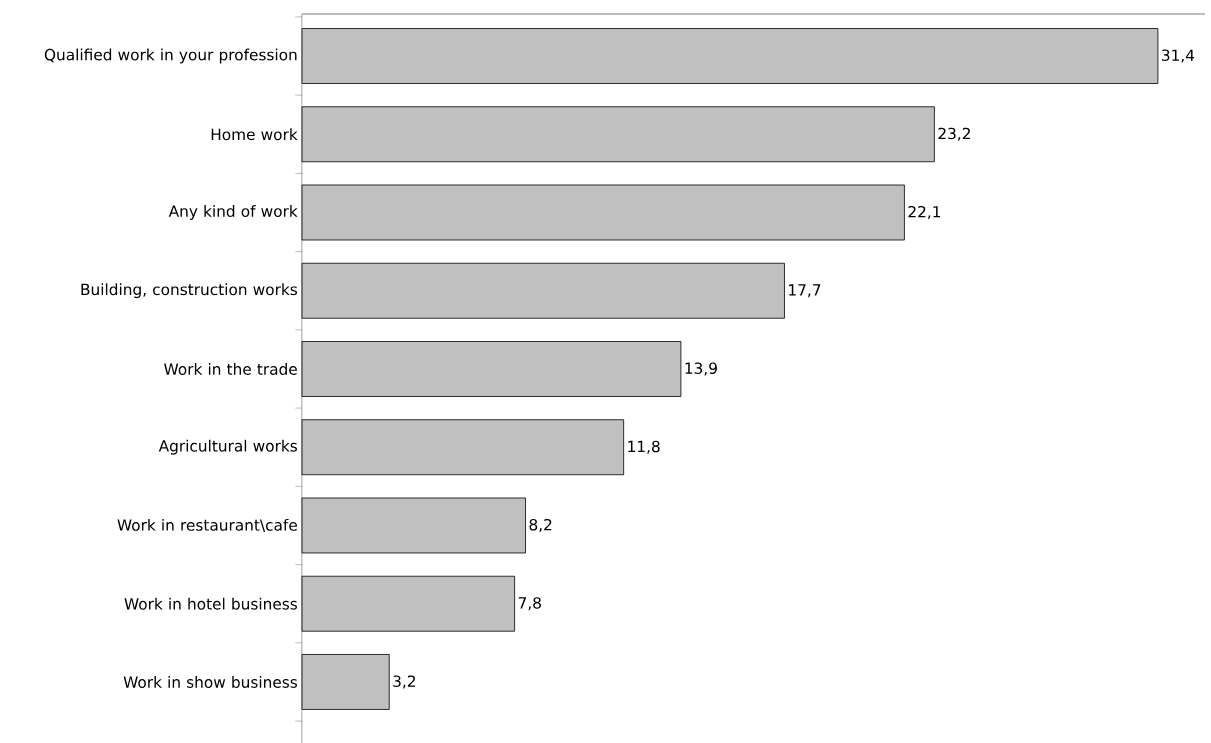  Describe the element at coordinates (701, 369) in the screenshot. I see `data-label: 13,9` at that location.